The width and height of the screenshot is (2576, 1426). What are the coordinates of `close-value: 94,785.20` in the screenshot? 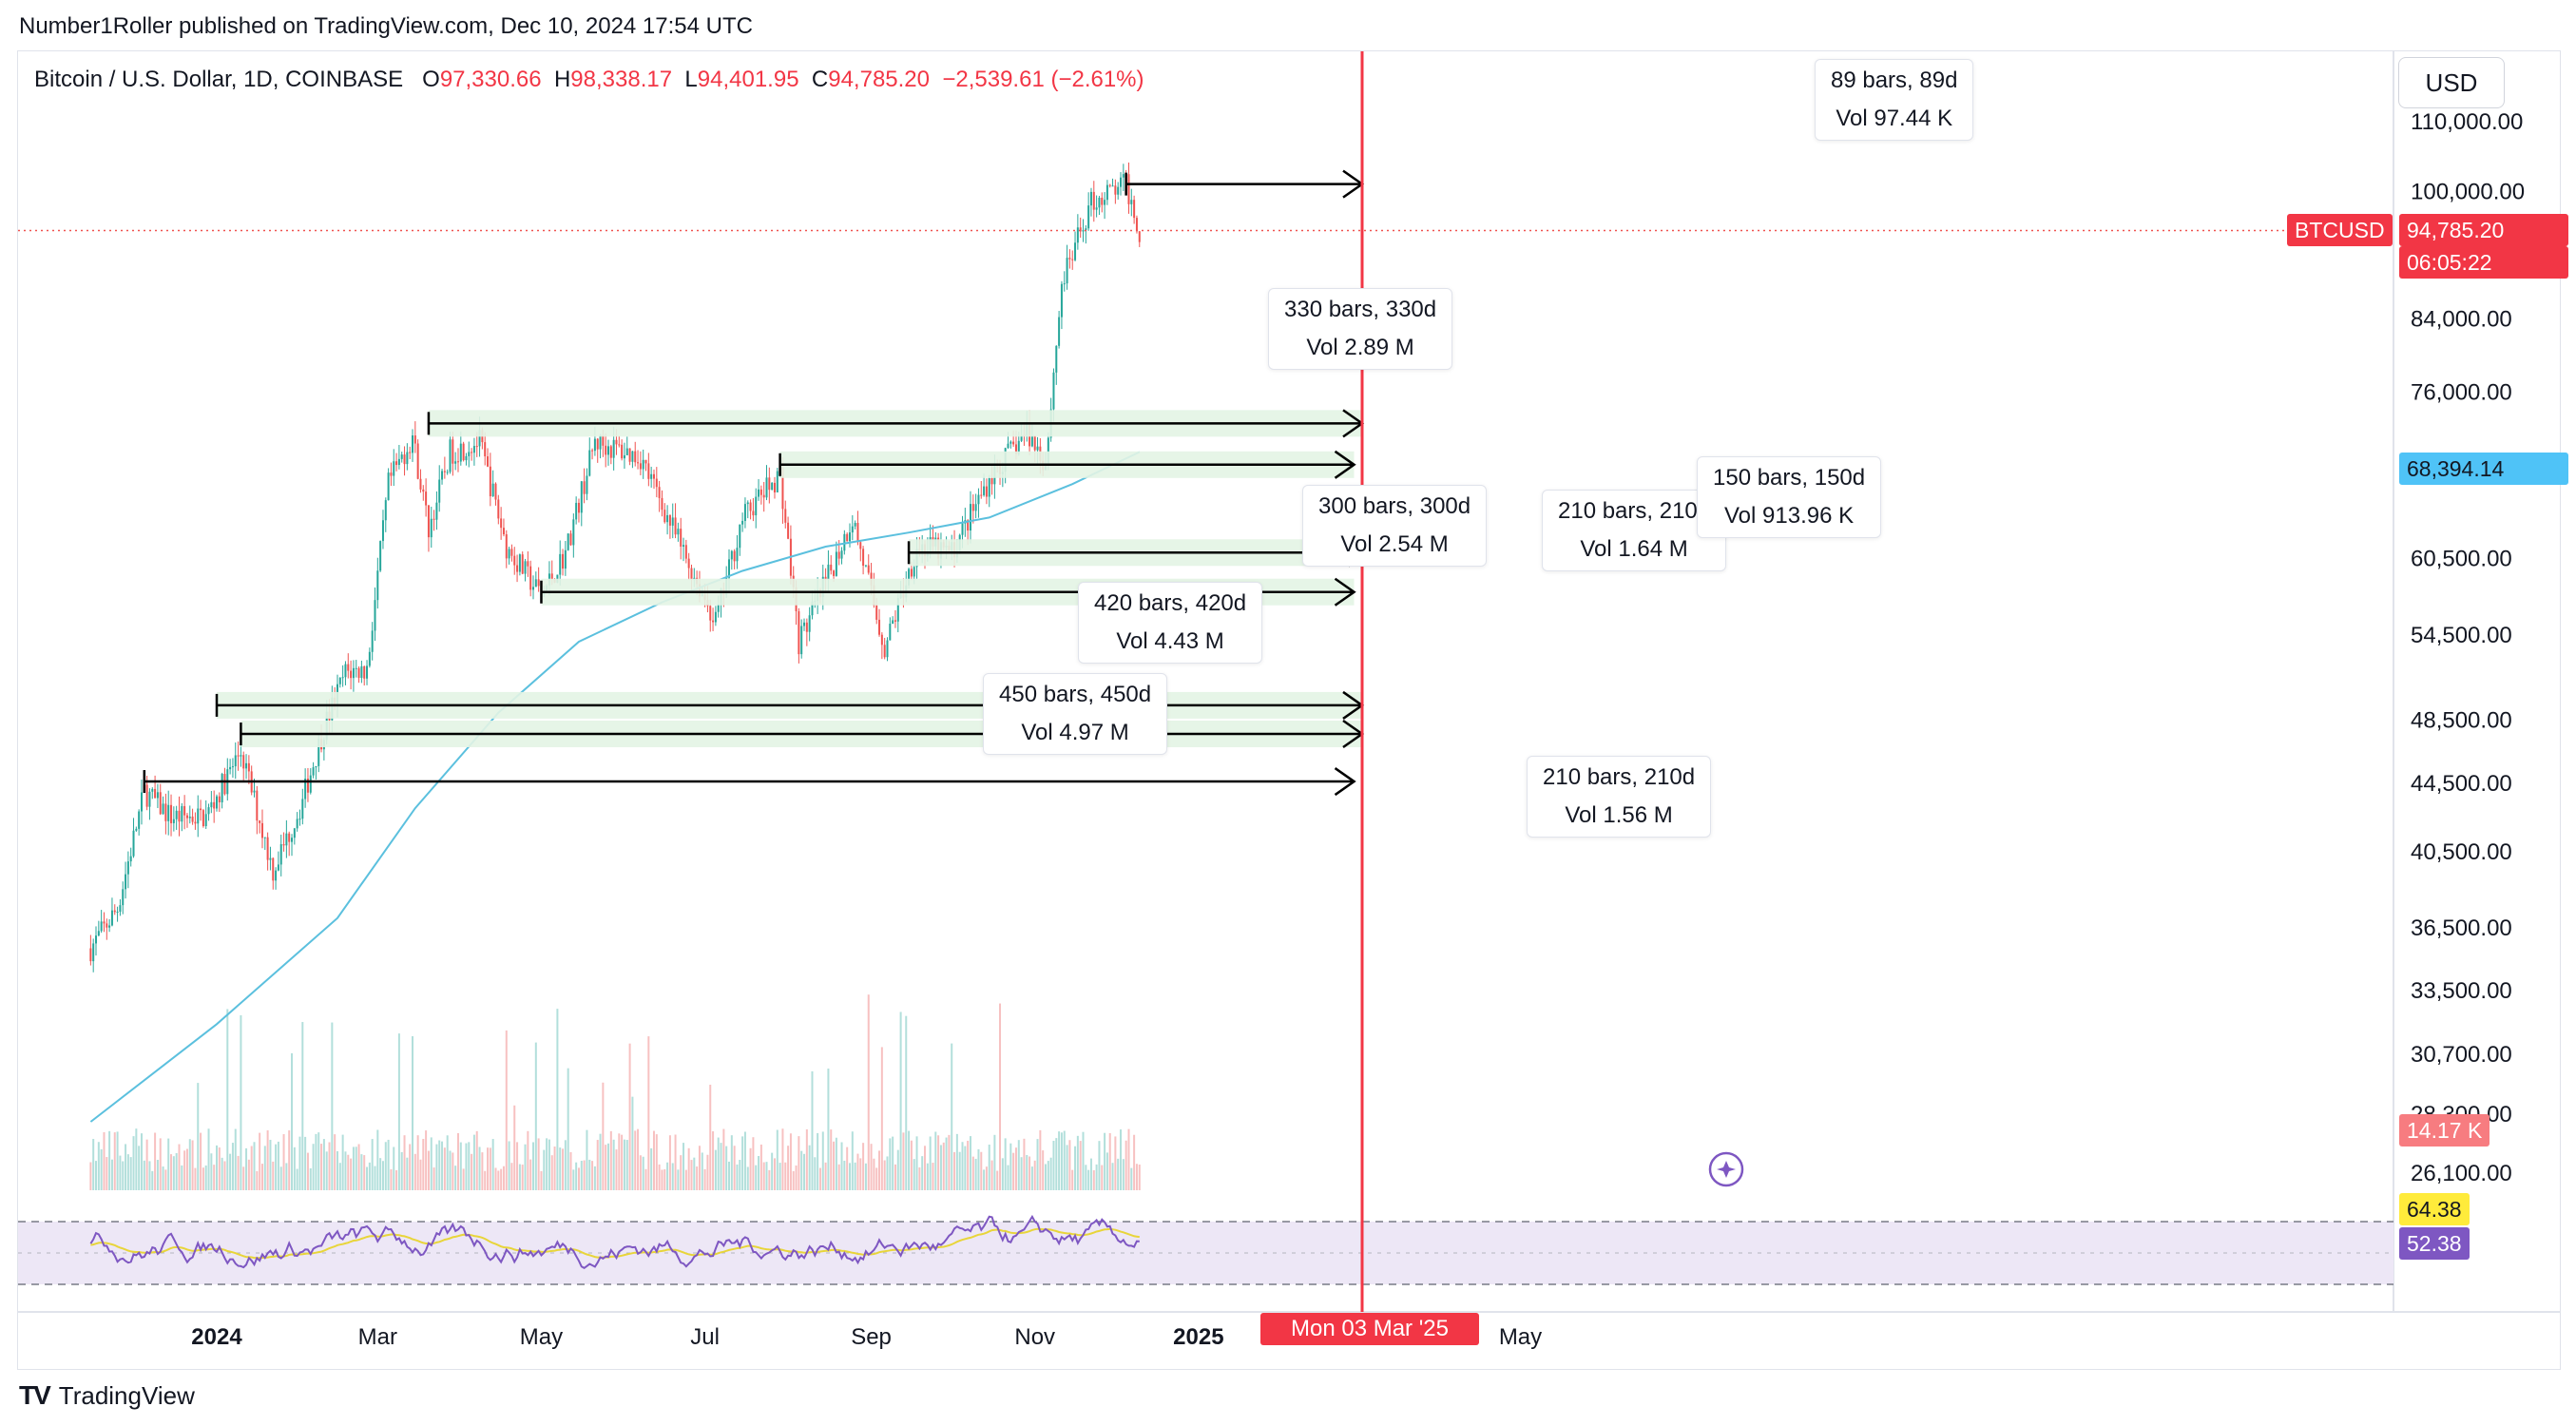 It's located at (880, 79).